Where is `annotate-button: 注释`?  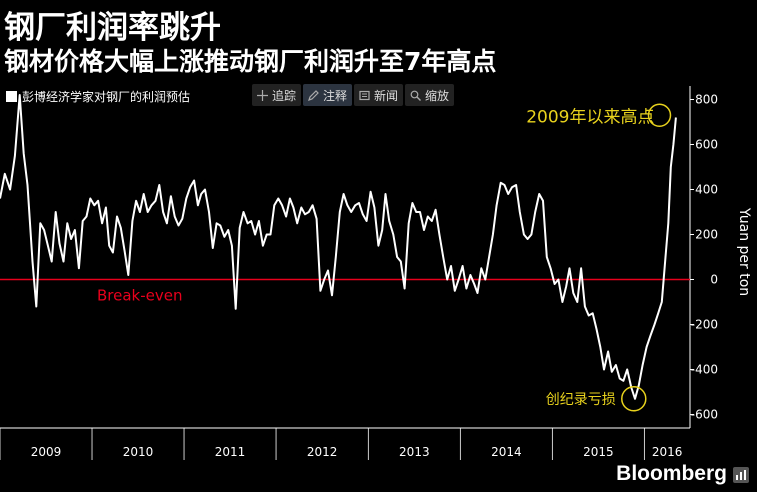 annotate-button: 注释 is located at coordinates (328, 95).